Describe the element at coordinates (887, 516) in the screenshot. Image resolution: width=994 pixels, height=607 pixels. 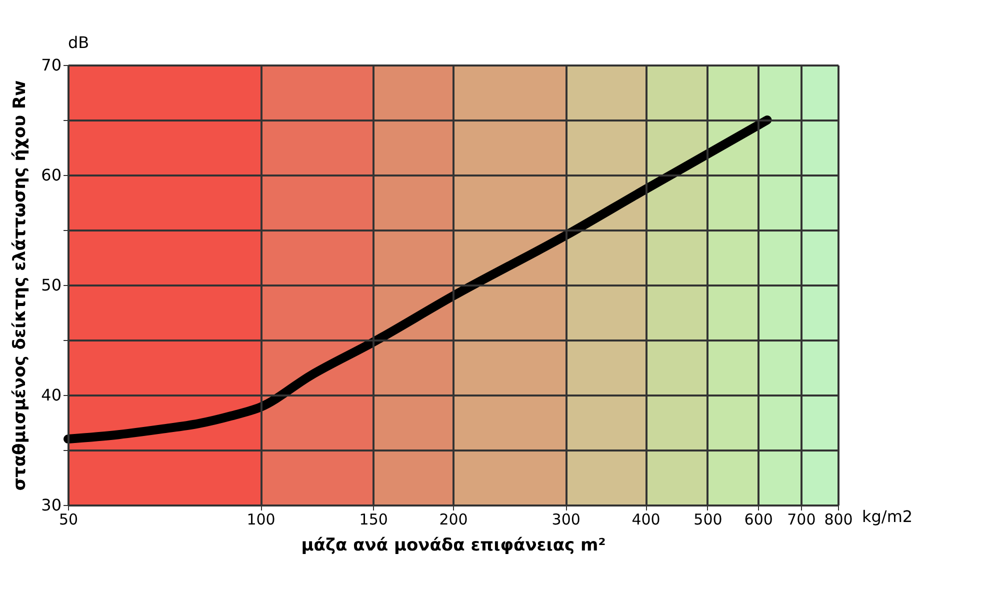
I see `text: kg/m2` at that location.